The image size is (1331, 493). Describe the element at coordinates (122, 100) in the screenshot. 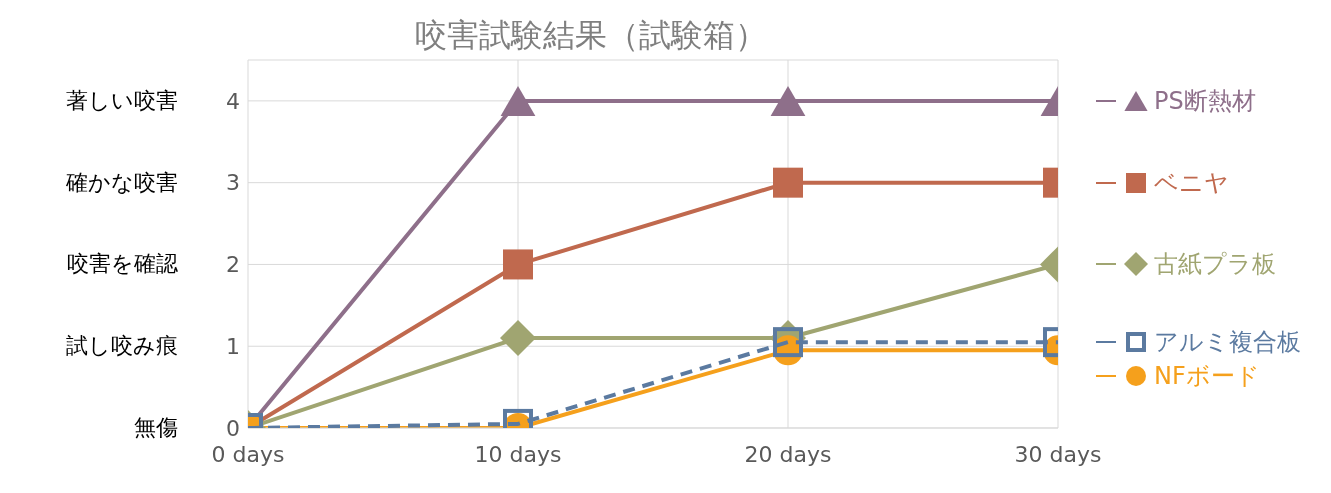

I see `text: 著しい咬害` at that location.